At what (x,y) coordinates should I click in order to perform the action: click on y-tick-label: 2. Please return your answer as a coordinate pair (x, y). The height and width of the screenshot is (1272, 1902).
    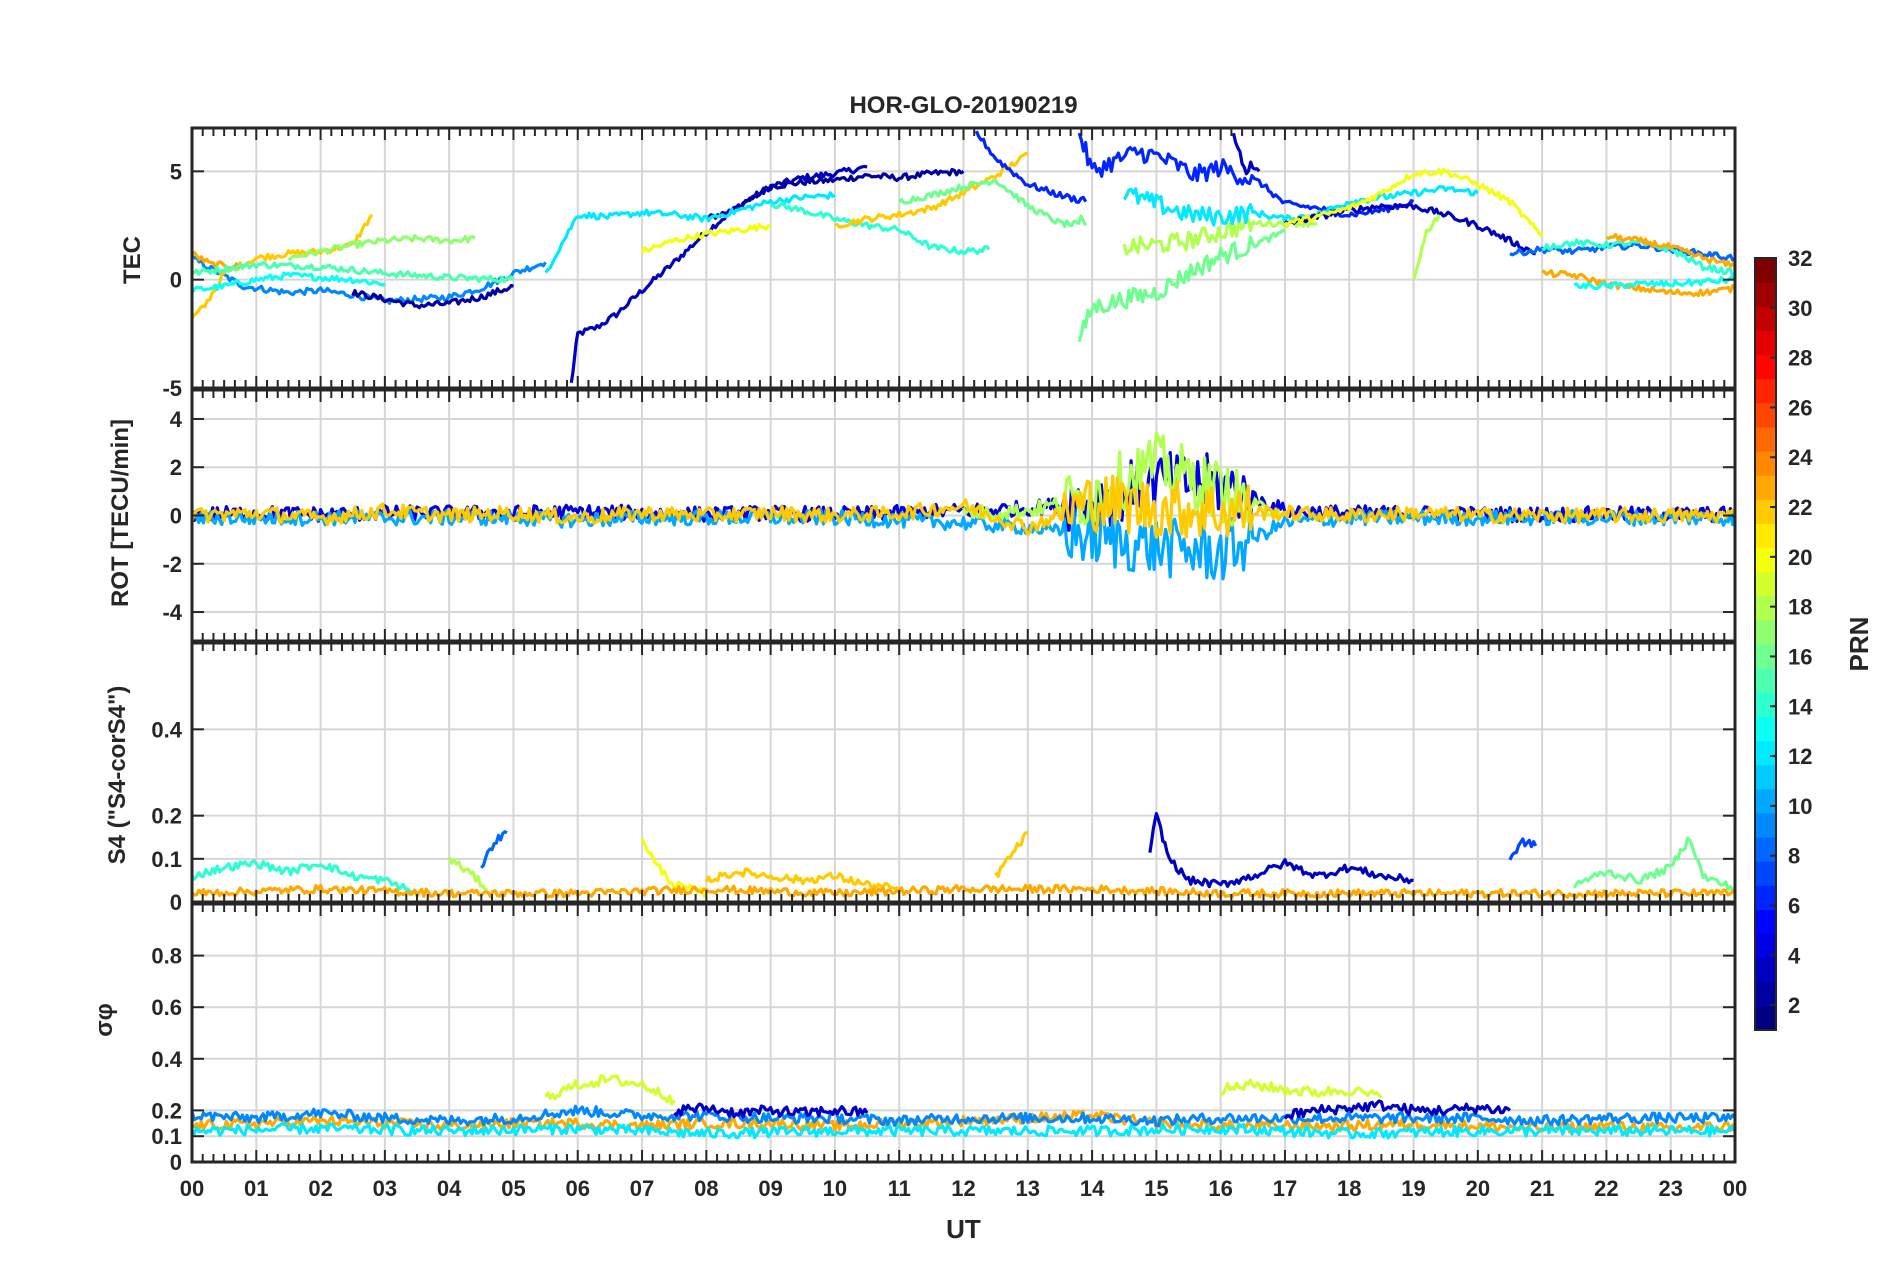
    Looking at the image, I should click on (176, 467).